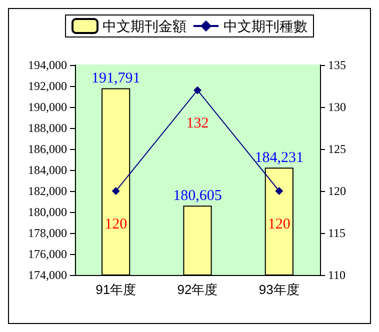  What do you see at coordinates (47, 233) in the screenshot?
I see `y-tick-label: 178,000` at bounding box center [47, 233].